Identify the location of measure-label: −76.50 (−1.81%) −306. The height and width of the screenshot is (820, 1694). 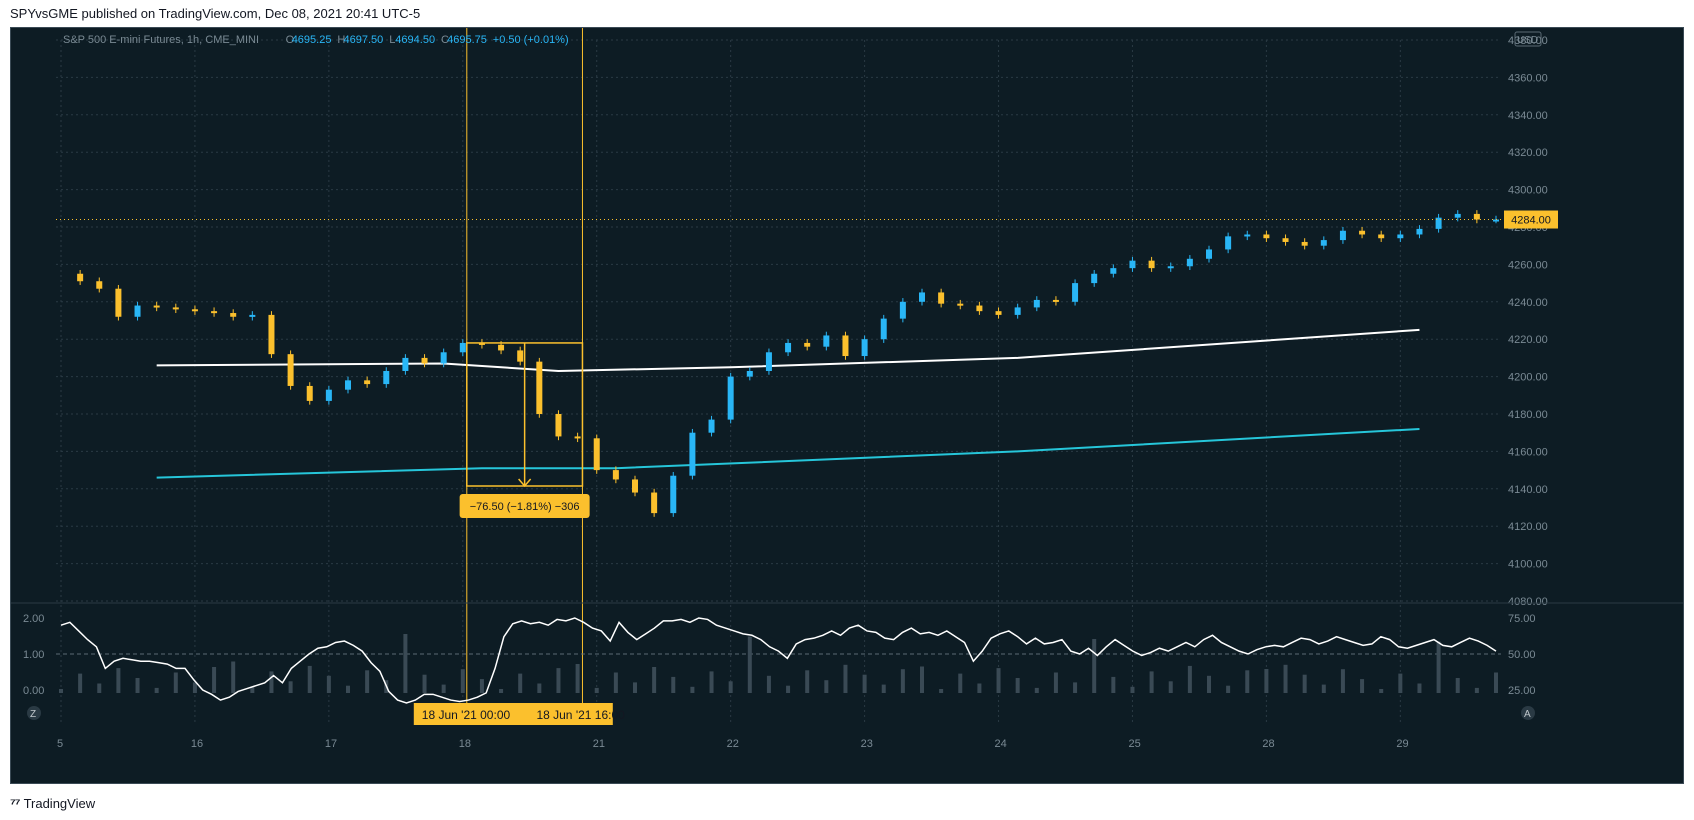
(525, 507).